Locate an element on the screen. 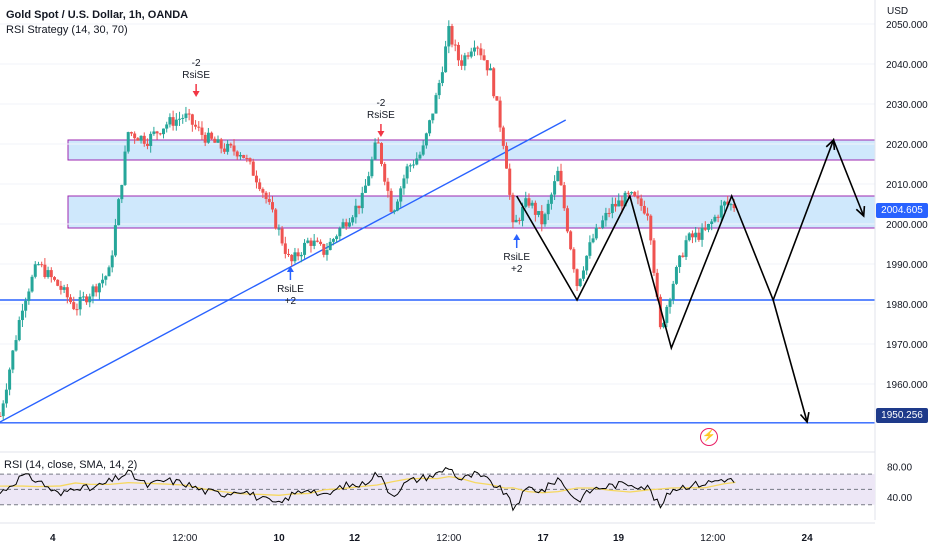 This screenshot has height=550, width=932. rsi-indicator-label: RSI (14, close, SMA, 14, 2) is located at coordinates (71, 465).